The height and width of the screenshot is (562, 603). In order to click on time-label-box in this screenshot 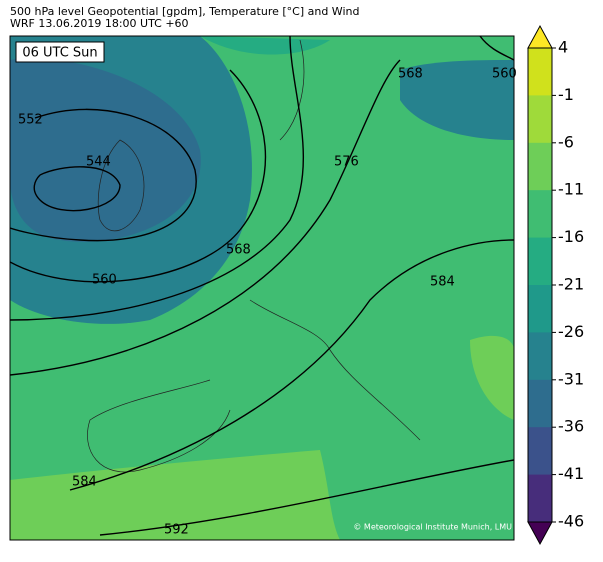, I will do `click(60, 52)`.